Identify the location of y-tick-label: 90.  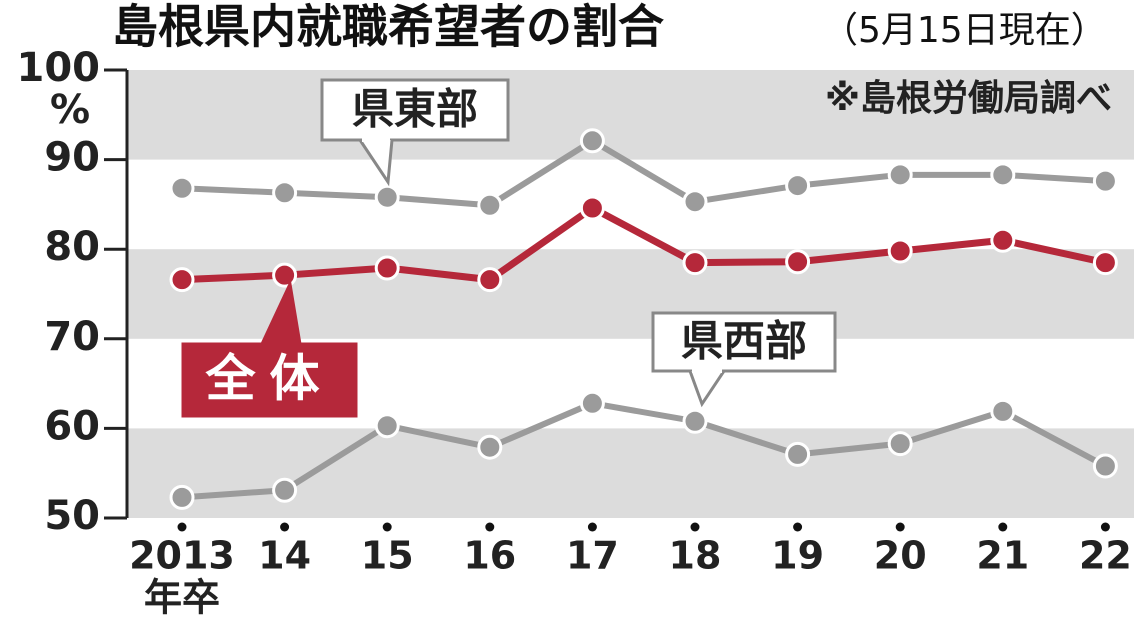
(72, 158).